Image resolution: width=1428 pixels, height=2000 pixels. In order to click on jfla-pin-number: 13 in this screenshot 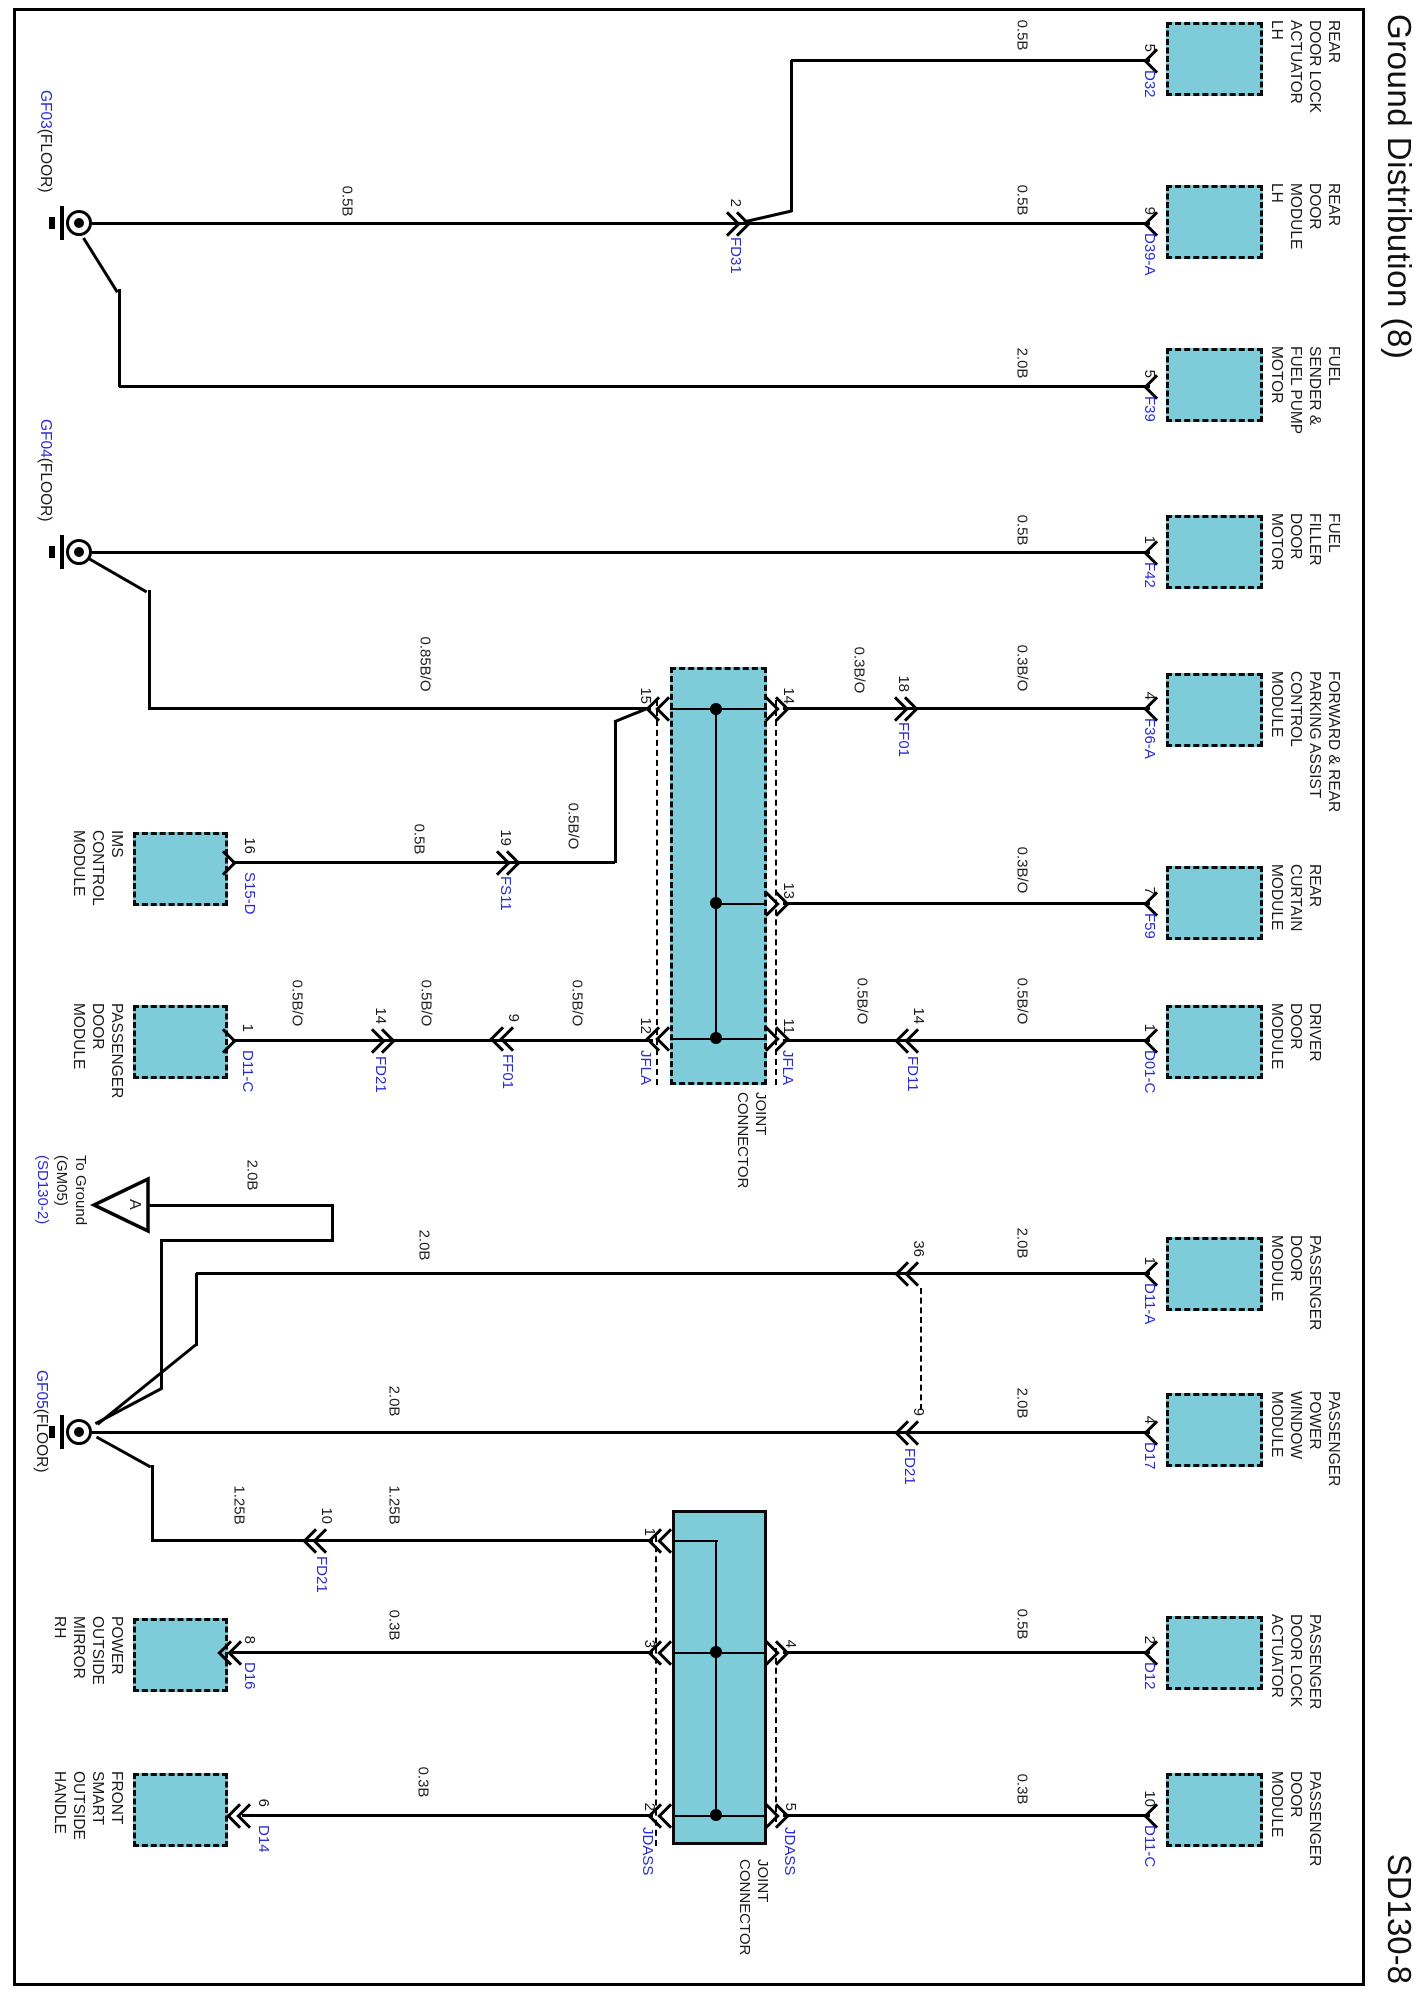, I will do `click(788, 890)`.